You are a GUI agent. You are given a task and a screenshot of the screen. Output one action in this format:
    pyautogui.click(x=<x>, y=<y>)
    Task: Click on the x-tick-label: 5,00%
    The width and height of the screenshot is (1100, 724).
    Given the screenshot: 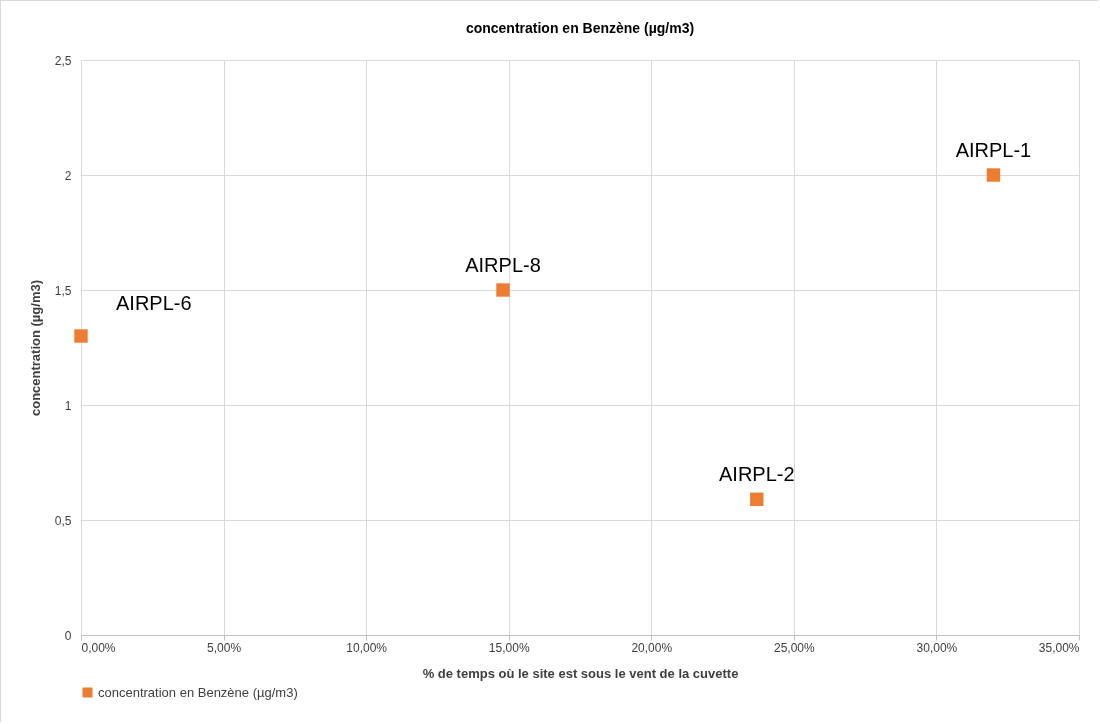 What is the action you would take?
    pyautogui.click(x=224, y=647)
    